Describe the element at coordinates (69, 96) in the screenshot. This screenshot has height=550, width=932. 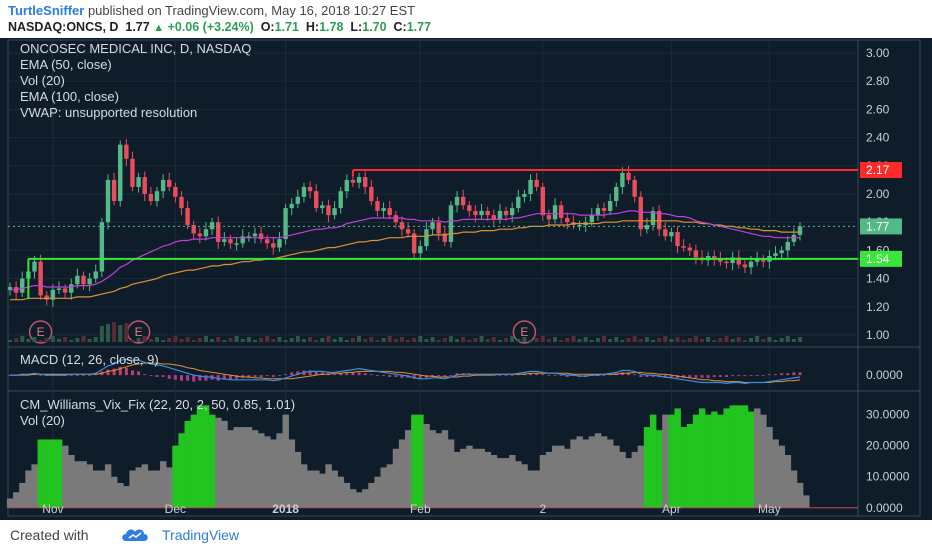
I see `legend-ema100: EMA (100, close)` at that location.